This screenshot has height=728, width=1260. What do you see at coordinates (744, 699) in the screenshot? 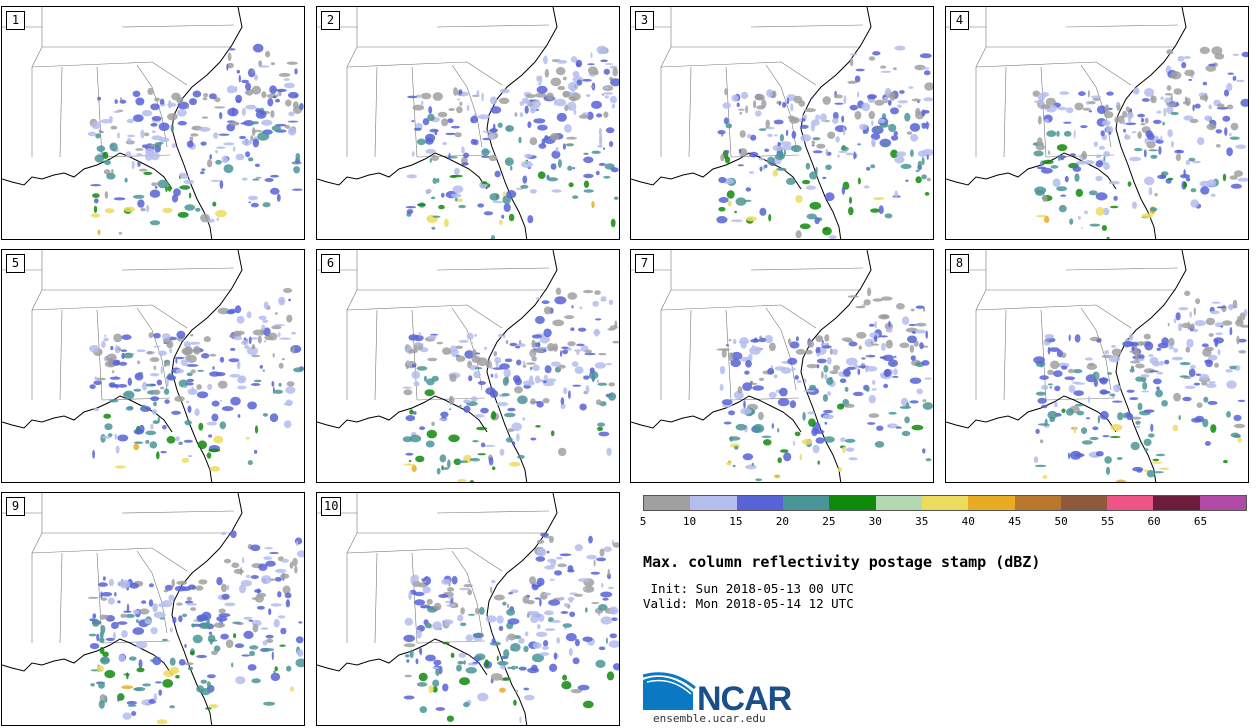
I see `ncar-logo-text: NCAR` at bounding box center [744, 699].